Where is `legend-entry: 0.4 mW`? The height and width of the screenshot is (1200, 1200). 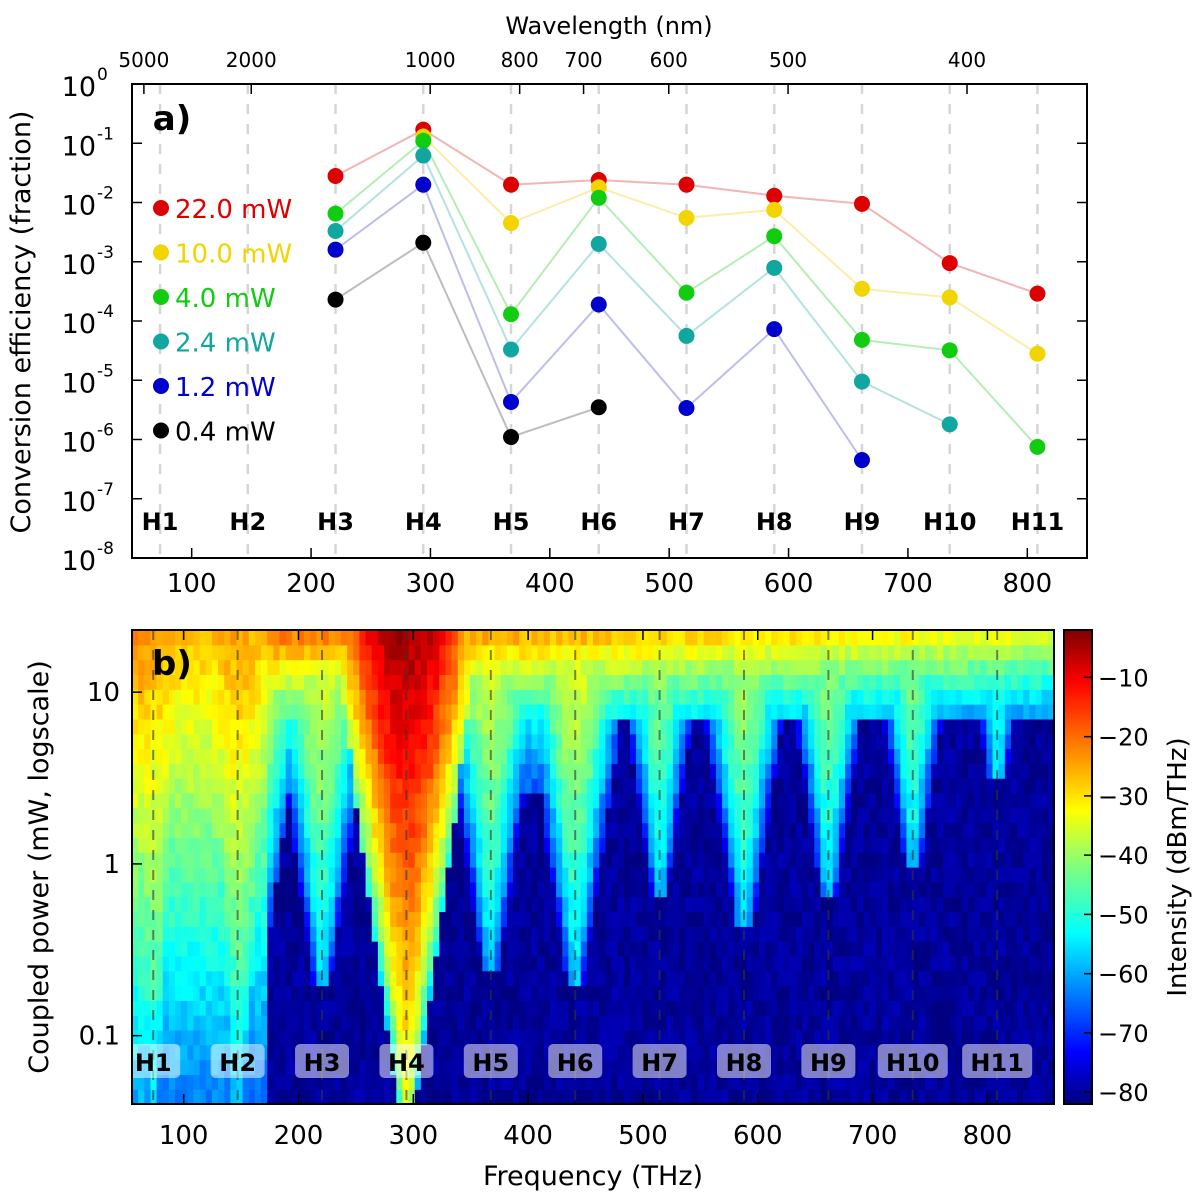
legend-entry: 0.4 mW is located at coordinates (214, 433).